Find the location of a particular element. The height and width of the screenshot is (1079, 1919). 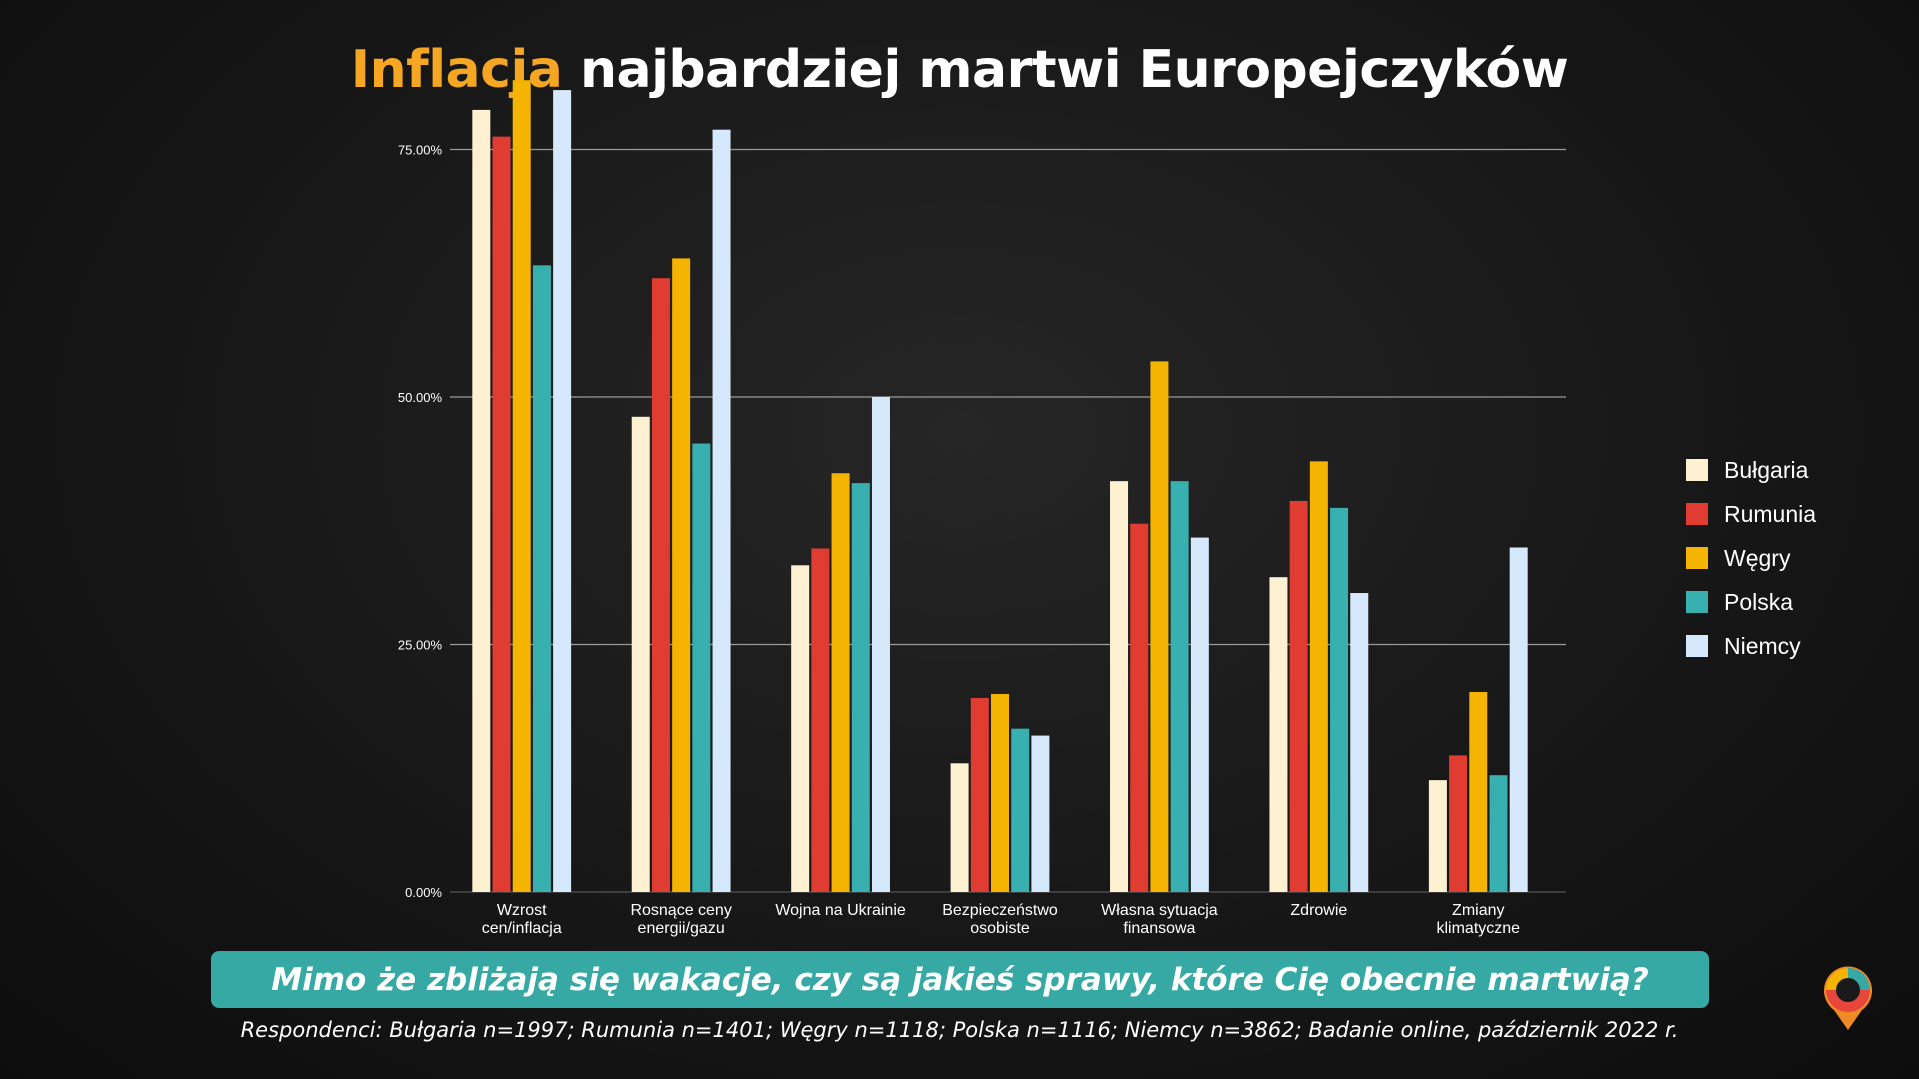

y-tick-label: 50.00% is located at coordinates (420, 397).